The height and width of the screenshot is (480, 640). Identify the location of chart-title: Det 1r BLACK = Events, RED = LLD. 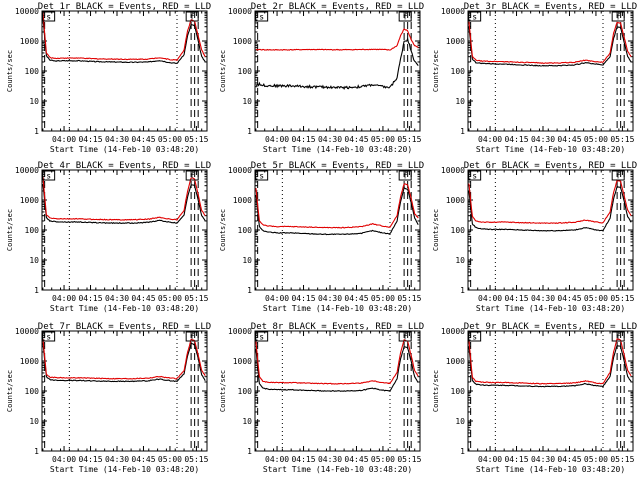
(124, 7).